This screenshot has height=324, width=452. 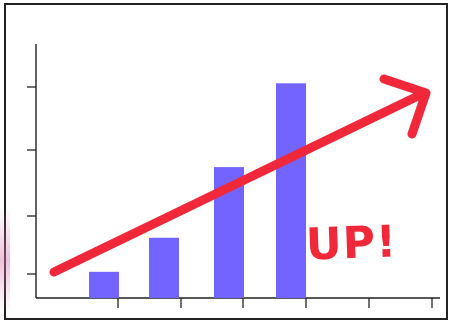 I want to click on up-annotation: UP!, so click(x=351, y=243).